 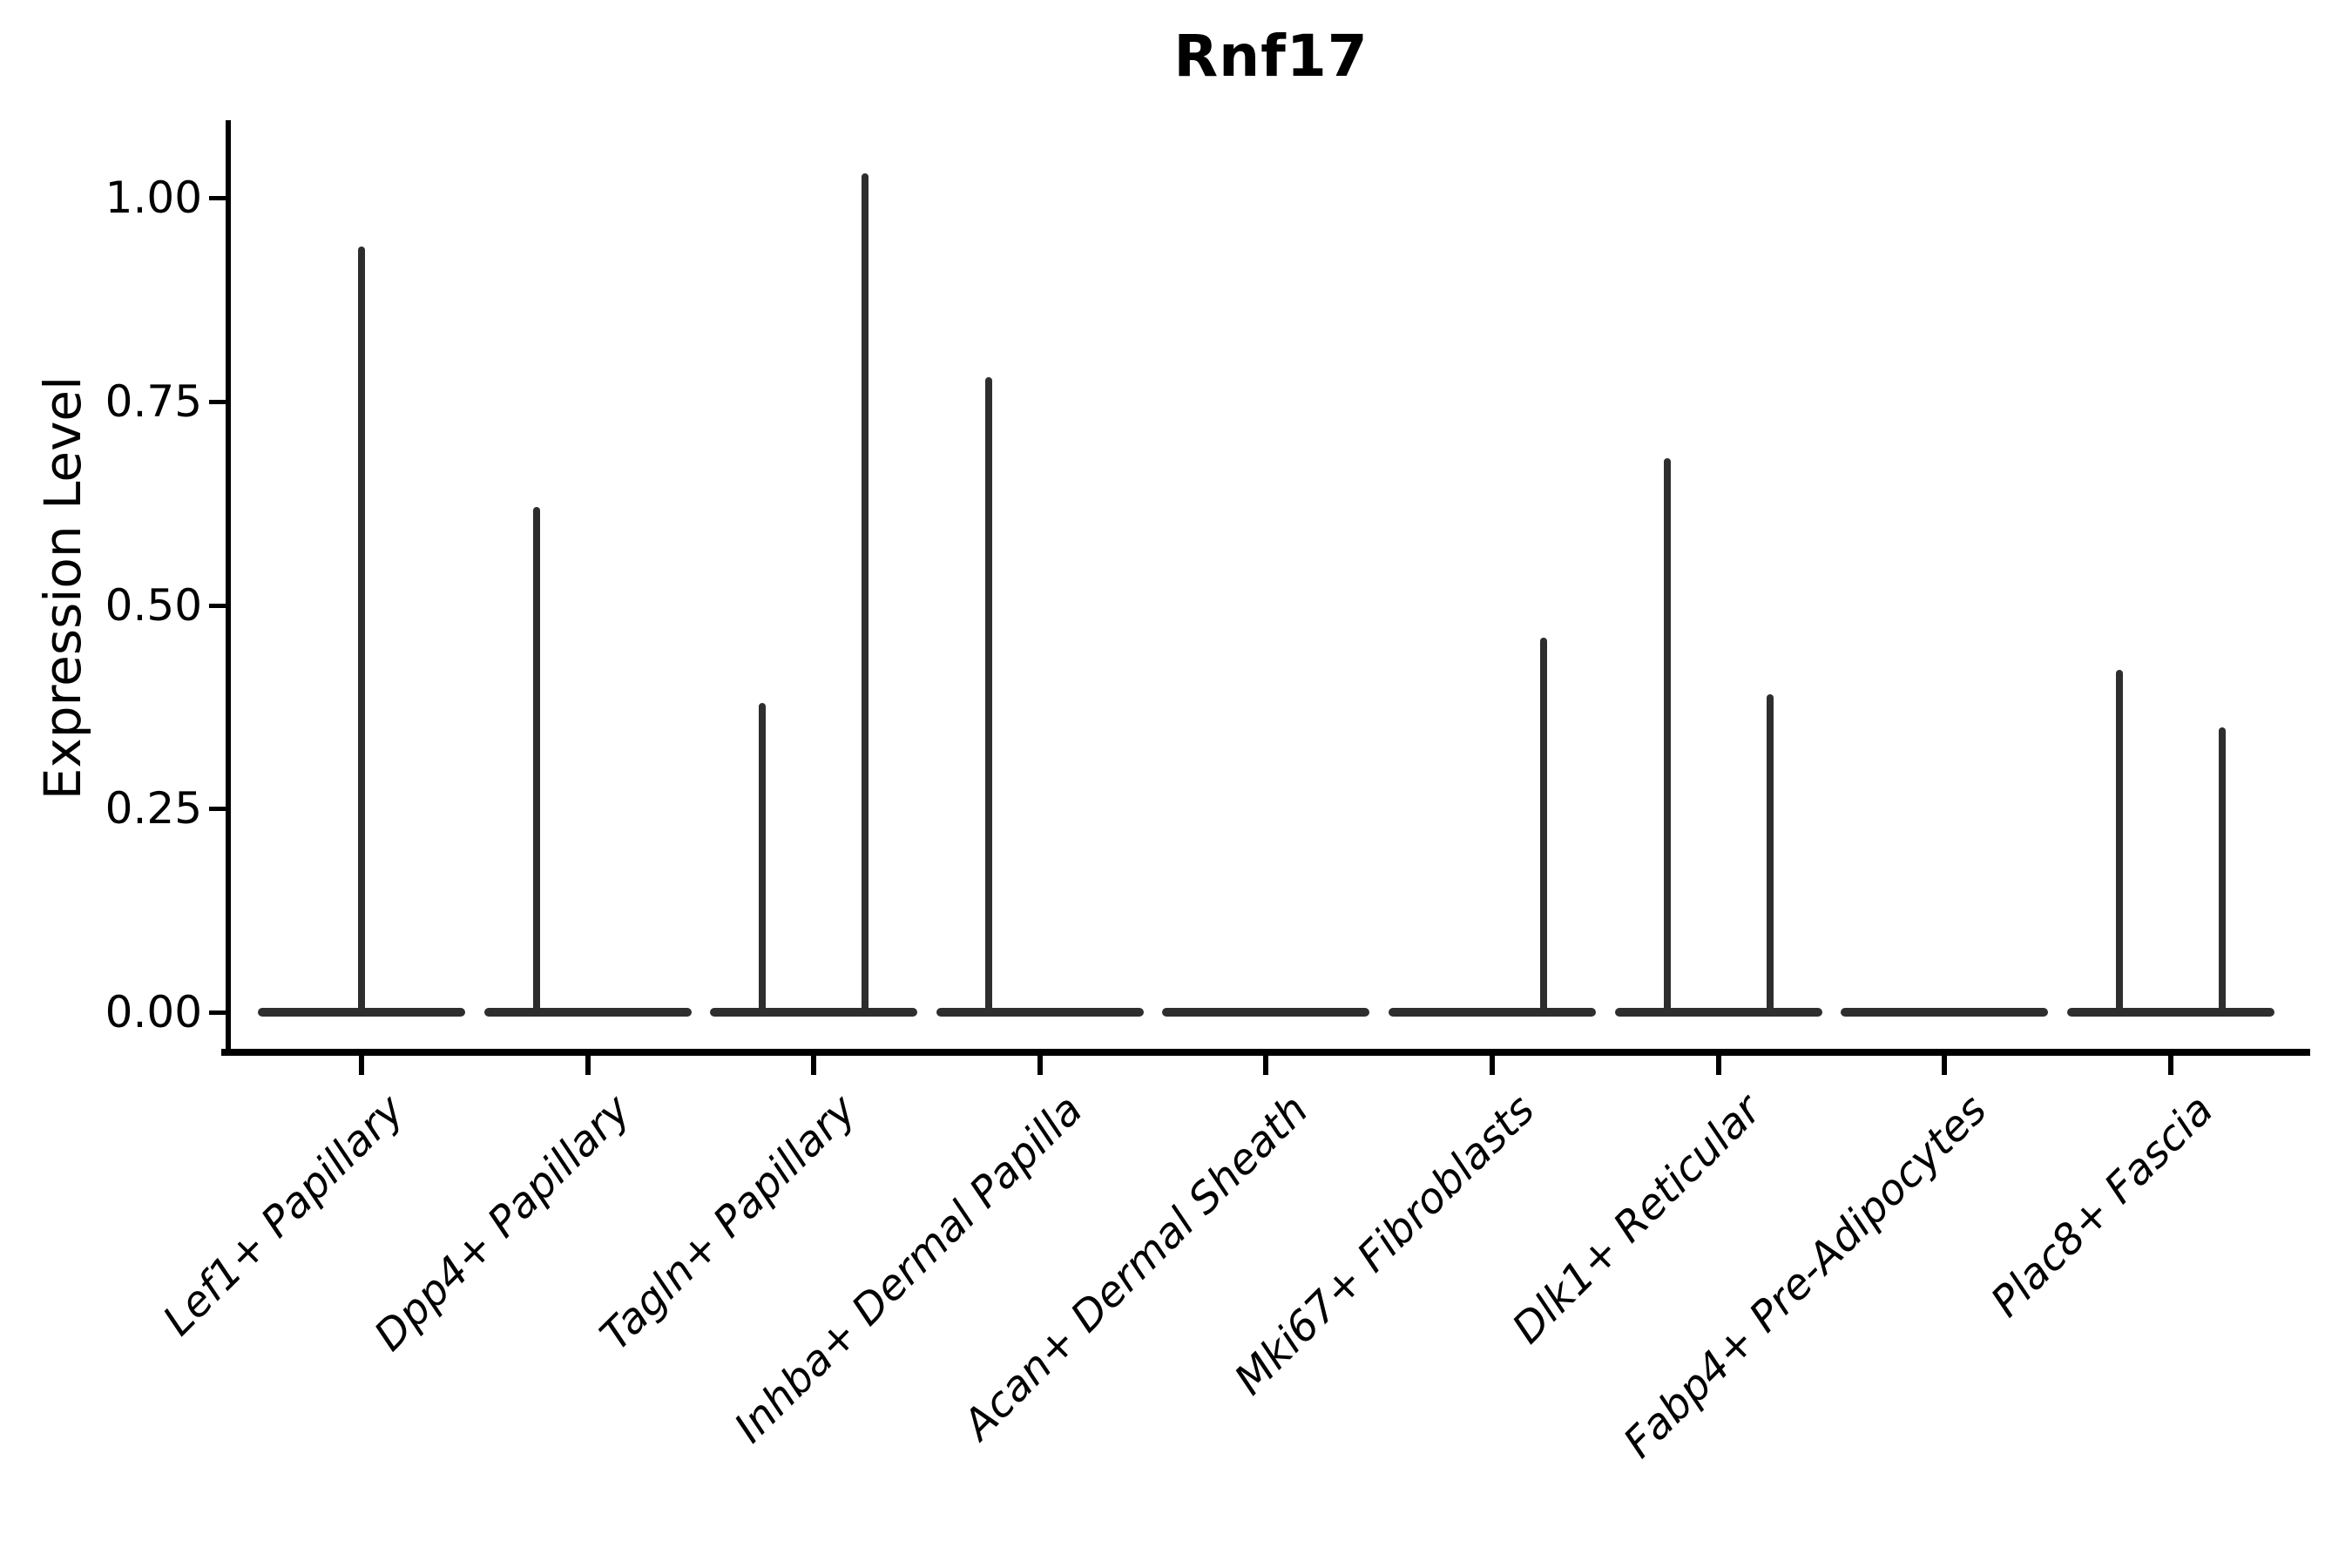 I want to click on x-tick-label: Dpp4+ Papillary, so click(x=502, y=1223).